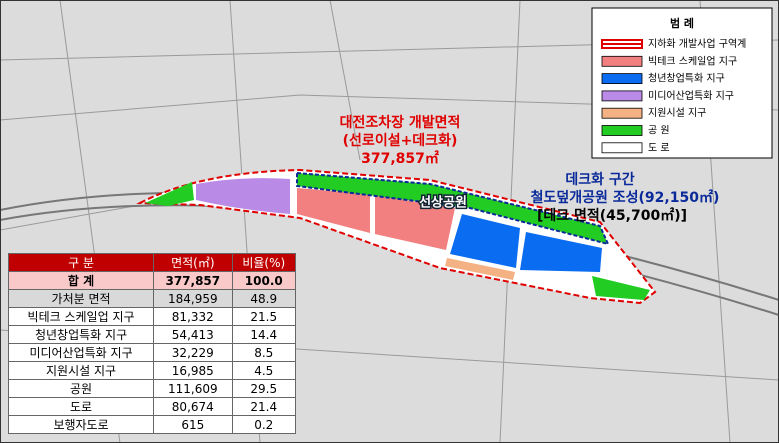 The image size is (779, 443). Describe the element at coordinates (243, 196) in the screenshot. I see `media-zone` at that location.